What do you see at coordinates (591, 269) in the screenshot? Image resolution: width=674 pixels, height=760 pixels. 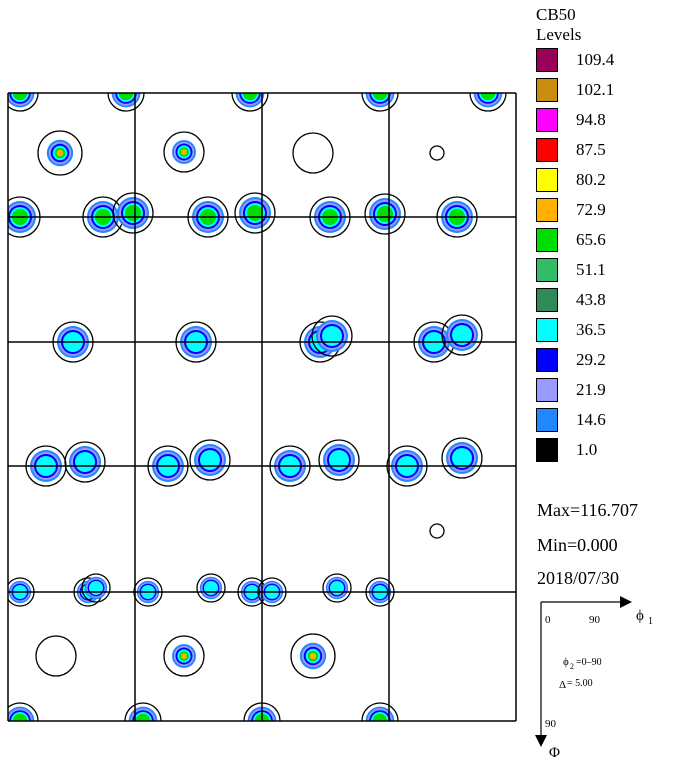 I see `legend-level-label: 51.1` at bounding box center [591, 269].